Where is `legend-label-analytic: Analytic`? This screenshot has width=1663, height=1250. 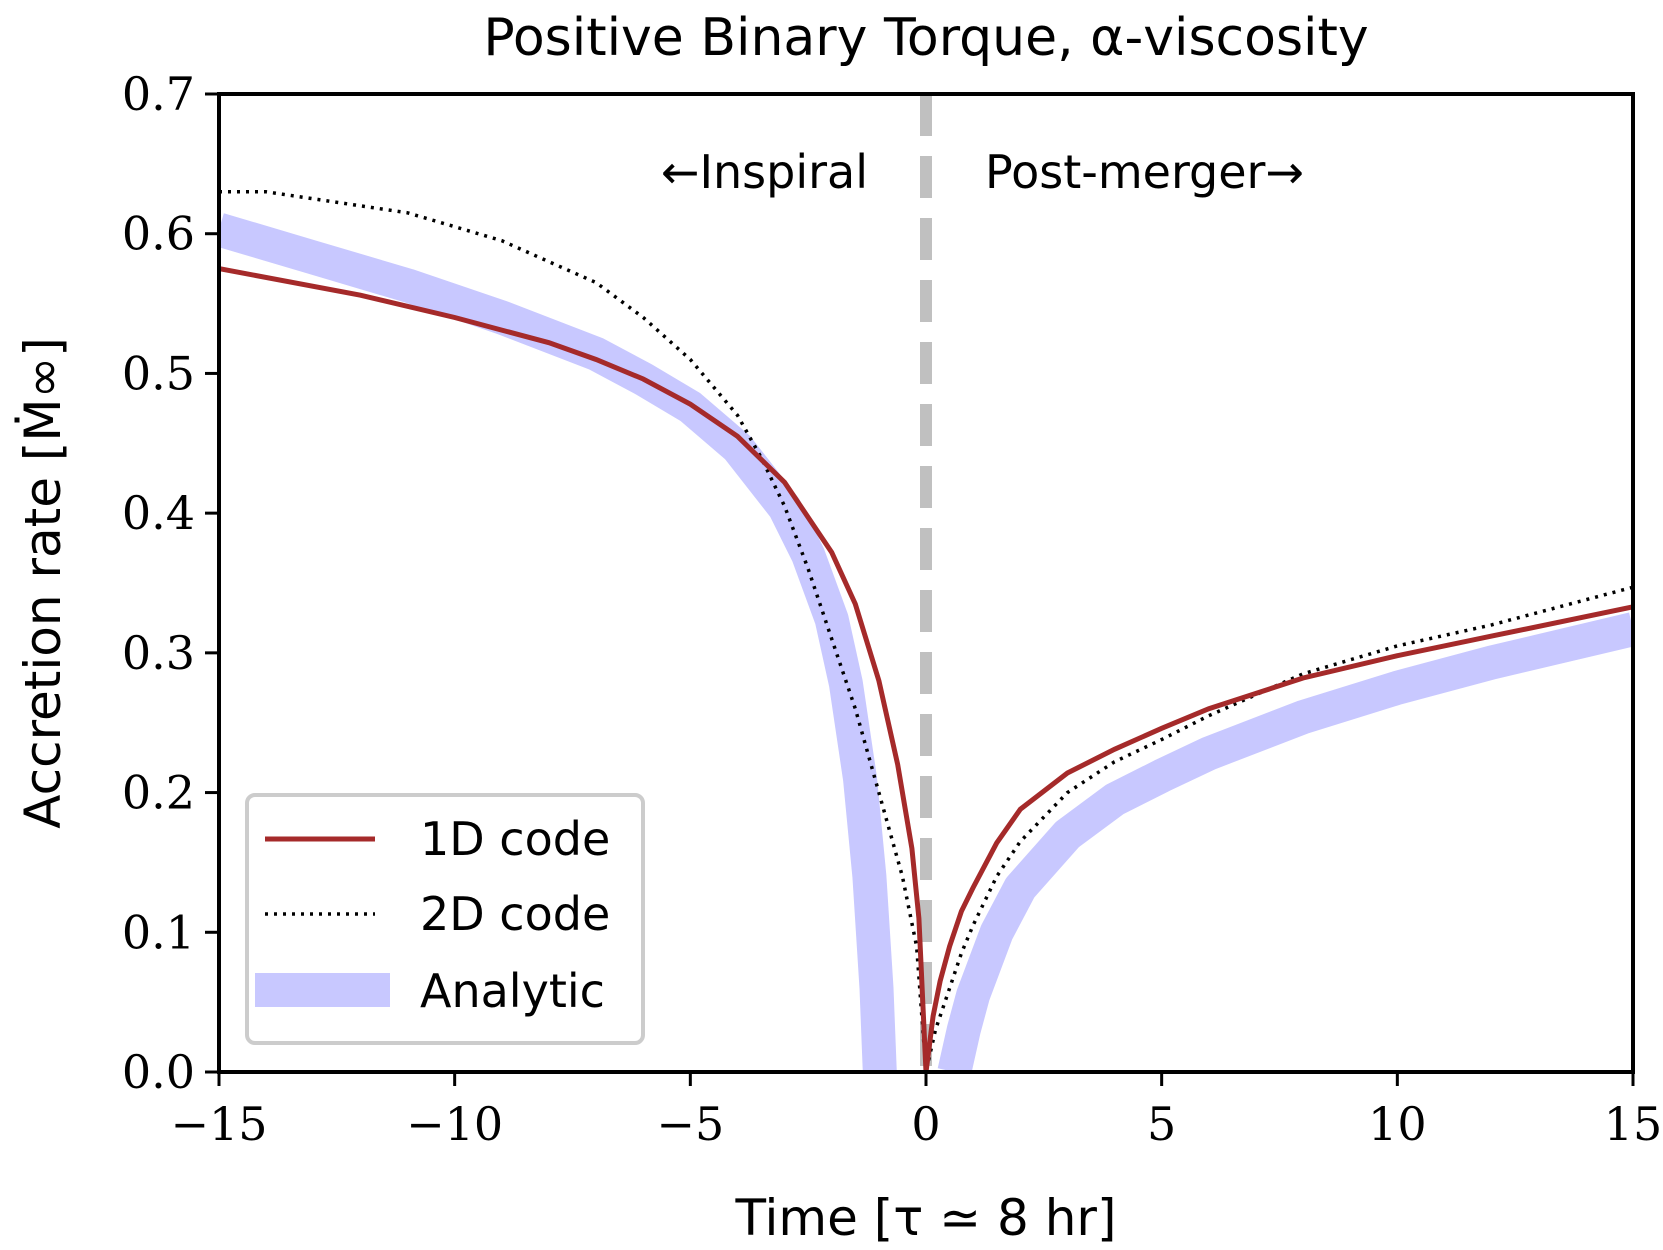 legend-label-analytic: Analytic is located at coordinates (512, 991).